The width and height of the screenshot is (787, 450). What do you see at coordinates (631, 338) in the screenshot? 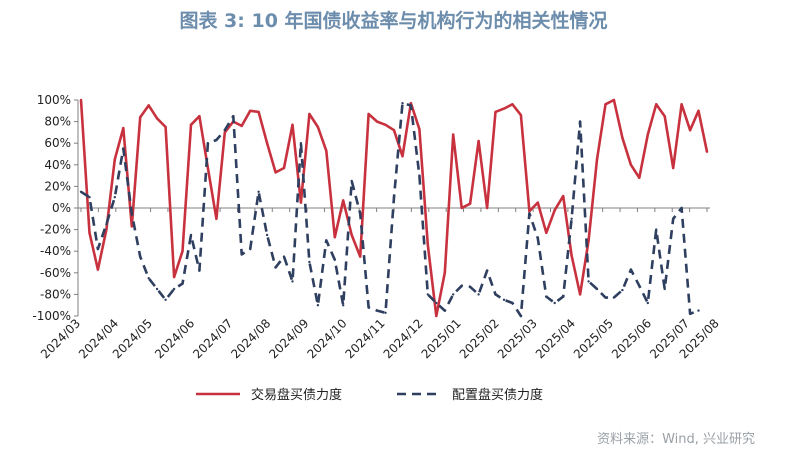
I see `x-tick-label: 2025/06` at bounding box center [631, 338].